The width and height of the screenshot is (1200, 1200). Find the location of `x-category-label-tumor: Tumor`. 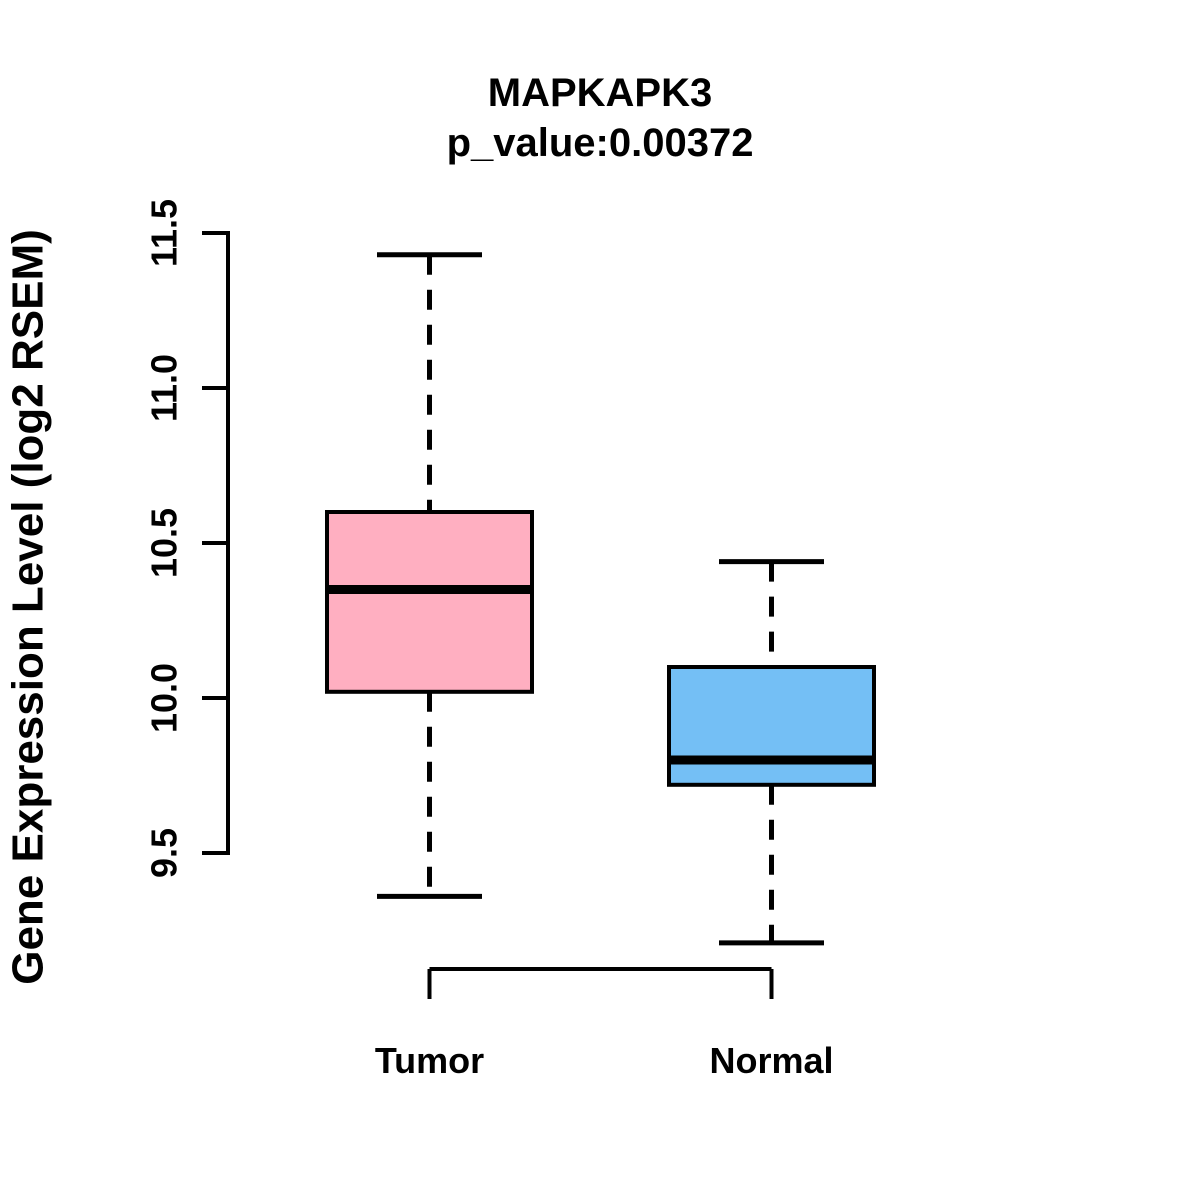

x-category-label-tumor: Tumor is located at coordinates (429, 1060).